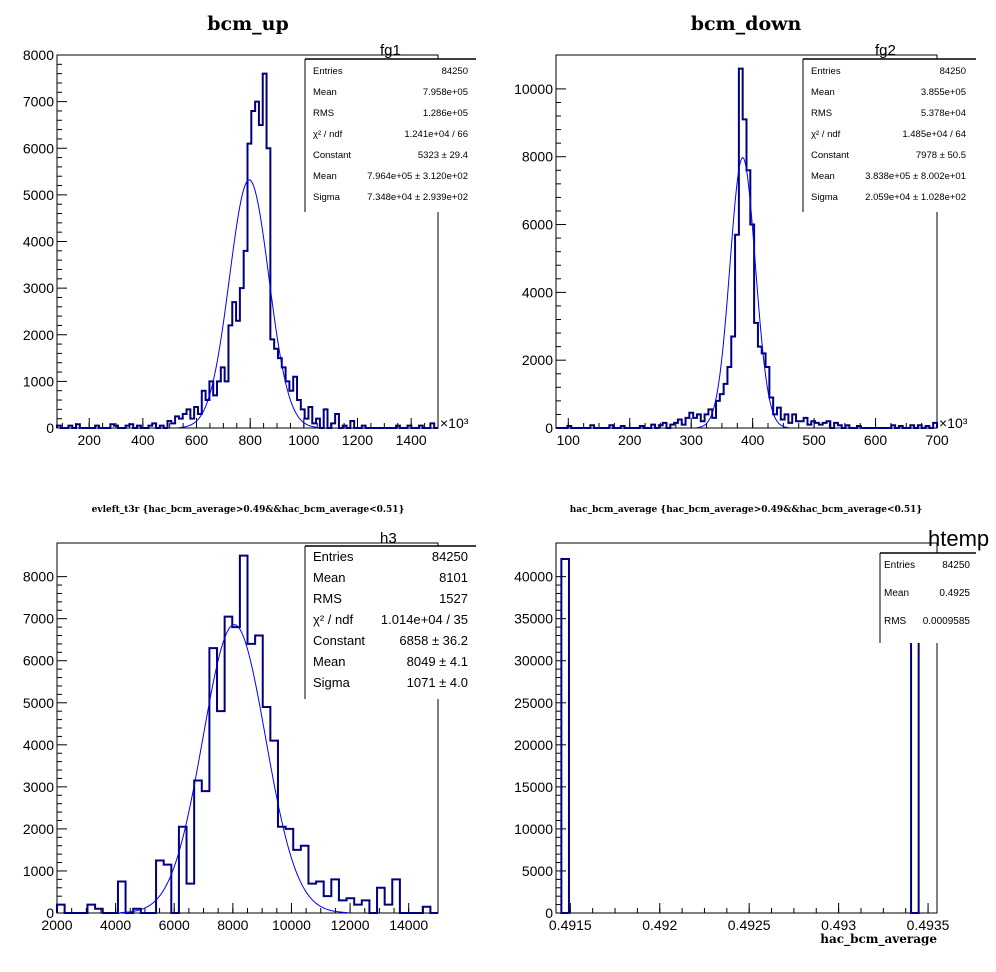  What do you see at coordinates (251, 440) in the screenshot?
I see `x-tick-label: 800` at bounding box center [251, 440].